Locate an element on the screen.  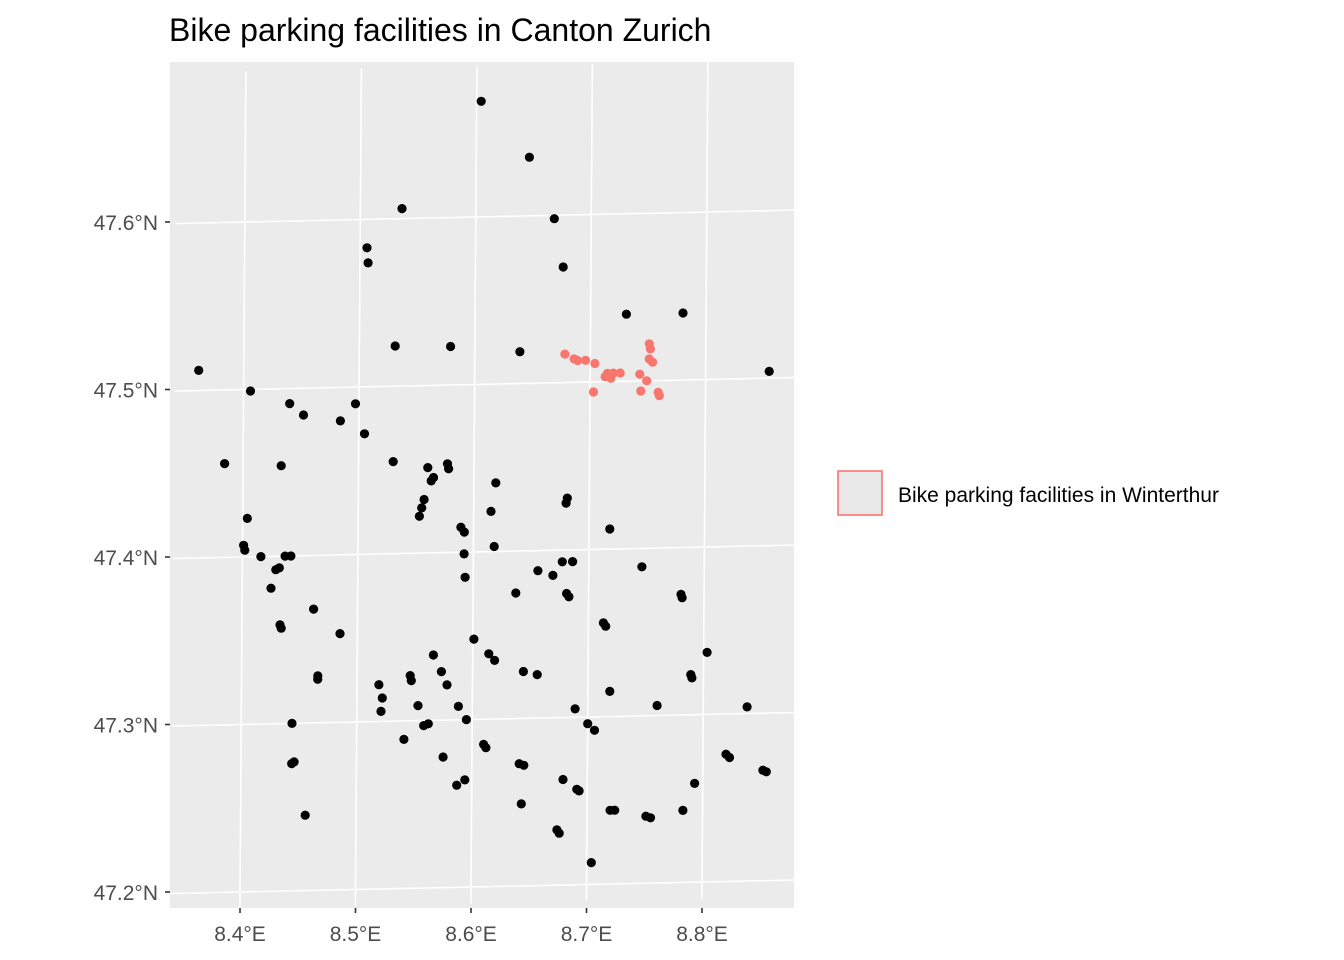
y-tick-label-1: 47.3°N is located at coordinates (126, 726).